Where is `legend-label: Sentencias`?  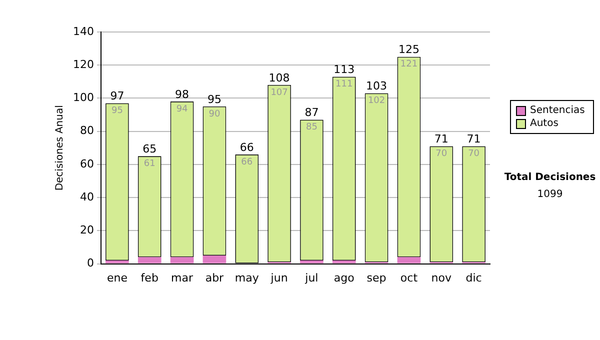
legend-label: Sentencias is located at coordinates (557, 110).